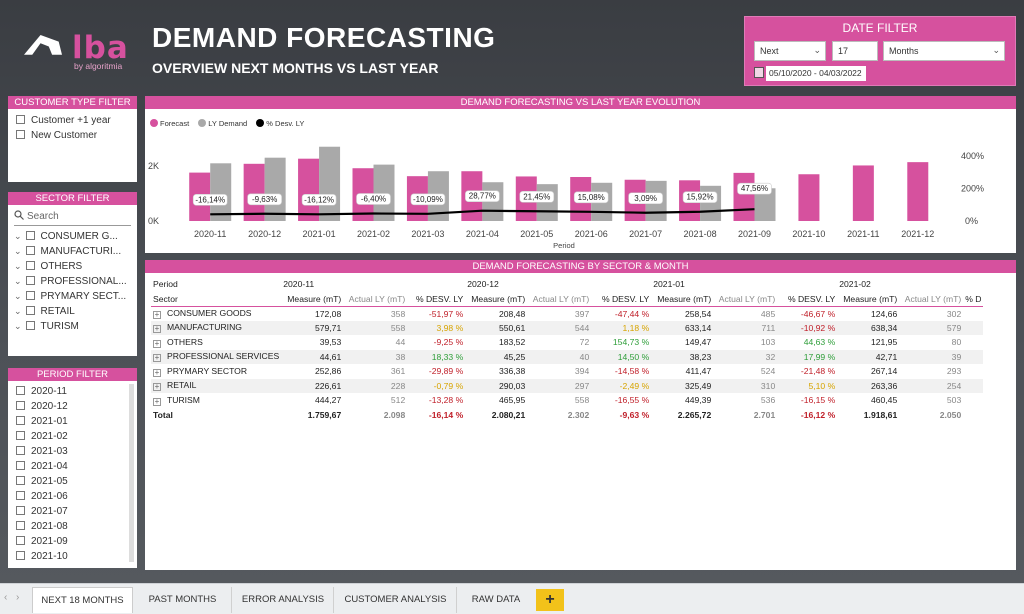 Image resolution: width=1024 pixels, height=614 pixels. What do you see at coordinates (72, 541) in the screenshot?
I see `period-option: 2021-09` at bounding box center [72, 541].